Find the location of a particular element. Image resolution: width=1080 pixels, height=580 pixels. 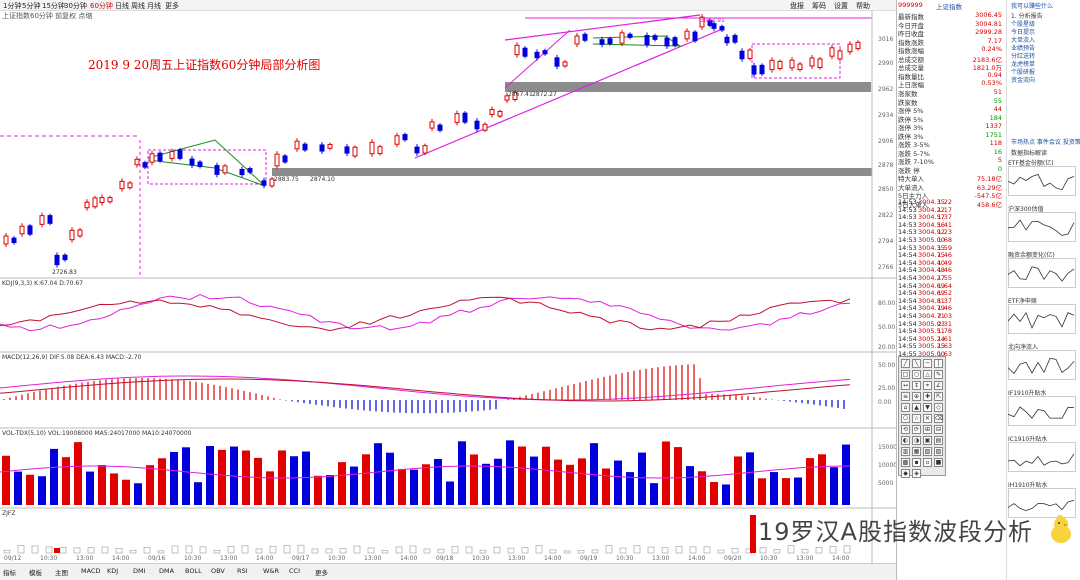

news-section-2: 市场热点 事件会议 投资策略 is located at coordinates (1045, 142).